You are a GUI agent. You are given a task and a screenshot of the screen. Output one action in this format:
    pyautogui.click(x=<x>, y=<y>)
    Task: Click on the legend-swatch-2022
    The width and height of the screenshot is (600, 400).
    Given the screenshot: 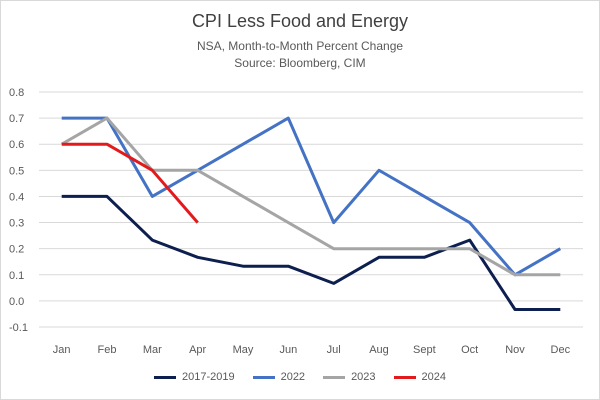 What is the action you would take?
    pyautogui.click(x=263, y=377)
    